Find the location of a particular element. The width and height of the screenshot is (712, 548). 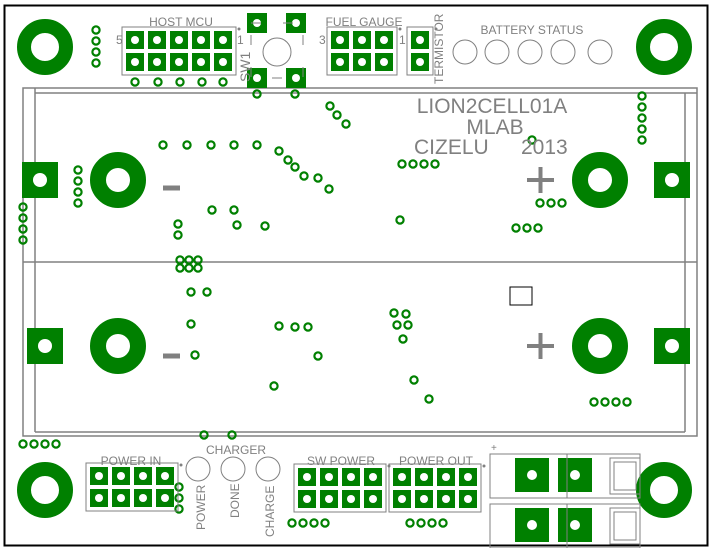

battery-plus-mark is located at coordinates (540, 346).